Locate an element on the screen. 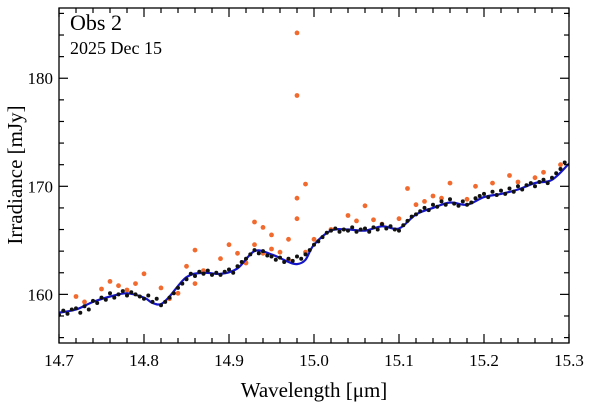 This screenshot has width=590, height=405. x-axis-label: Wavelength [μm] is located at coordinates (314, 390).